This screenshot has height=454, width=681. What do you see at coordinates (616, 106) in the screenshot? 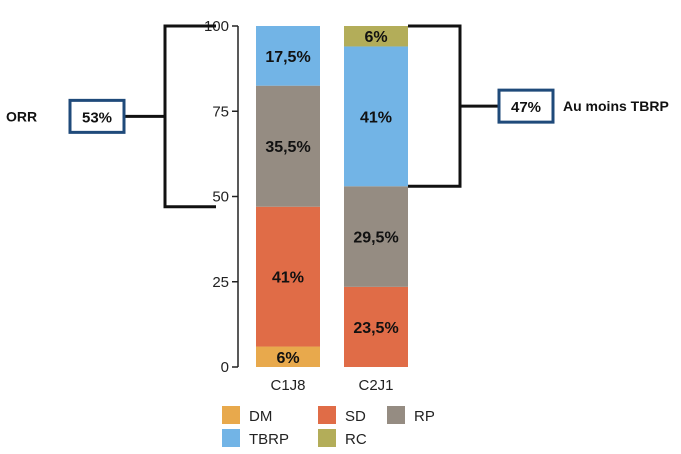
I see `tbrp-label: Au moins TBRP` at bounding box center [616, 106].